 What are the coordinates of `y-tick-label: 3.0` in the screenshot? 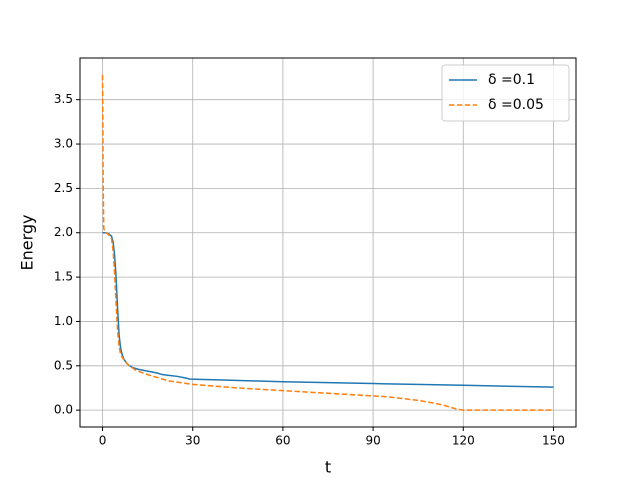 It's located at (63, 144).